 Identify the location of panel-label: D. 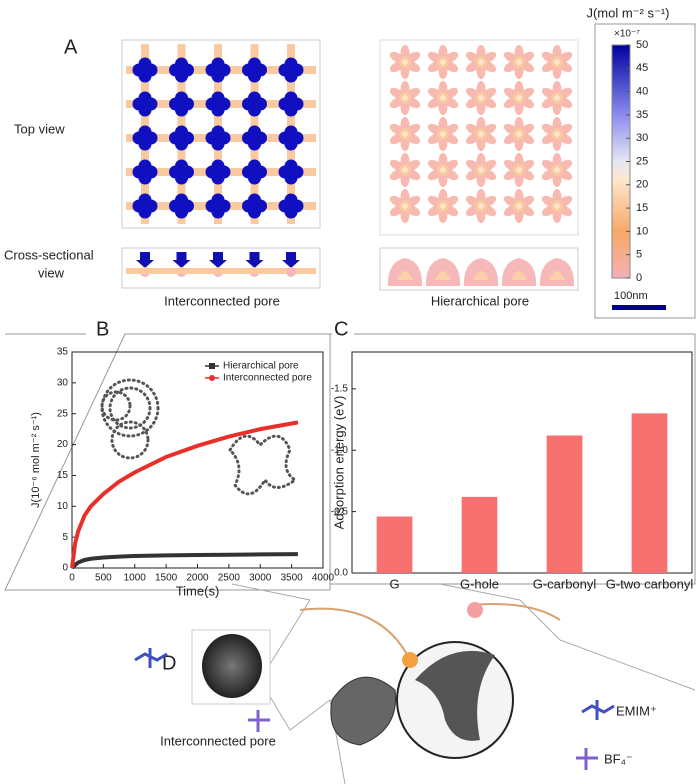
(169, 663).